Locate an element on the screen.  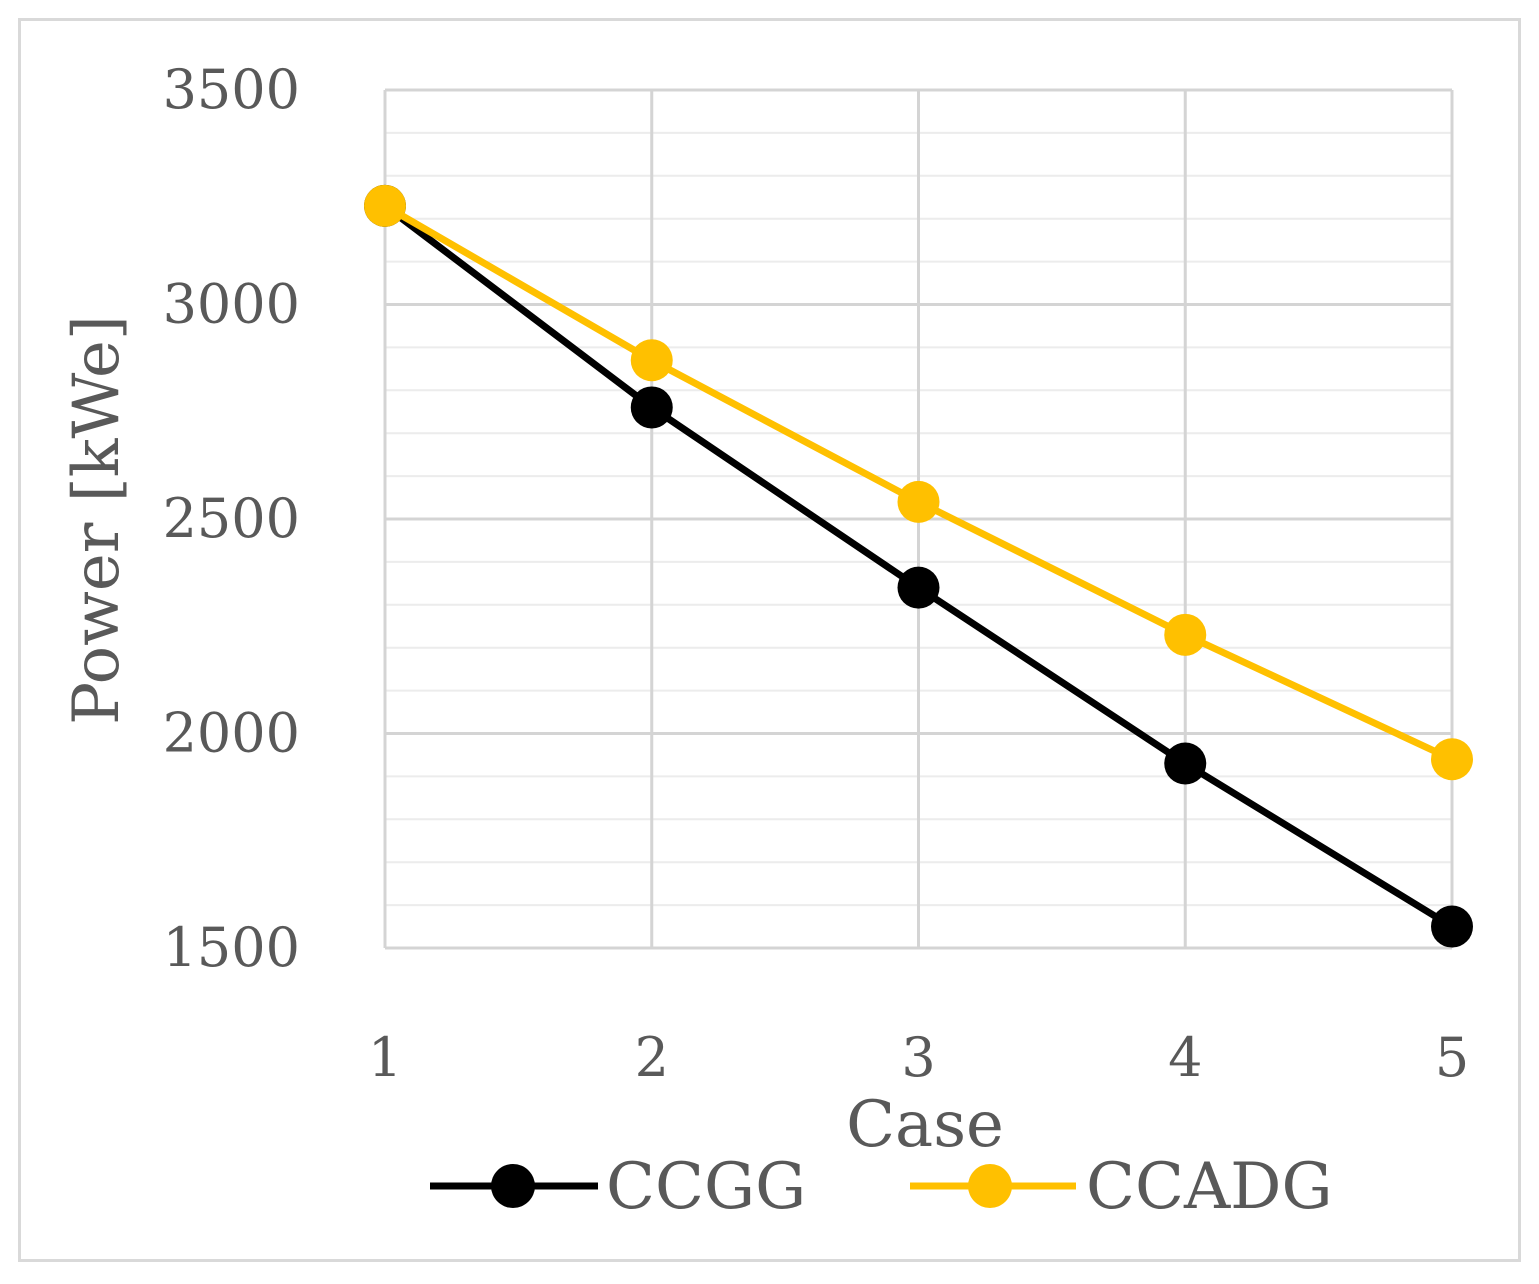
x-tick-label: 4 is located at coordinates (1185, 1057).